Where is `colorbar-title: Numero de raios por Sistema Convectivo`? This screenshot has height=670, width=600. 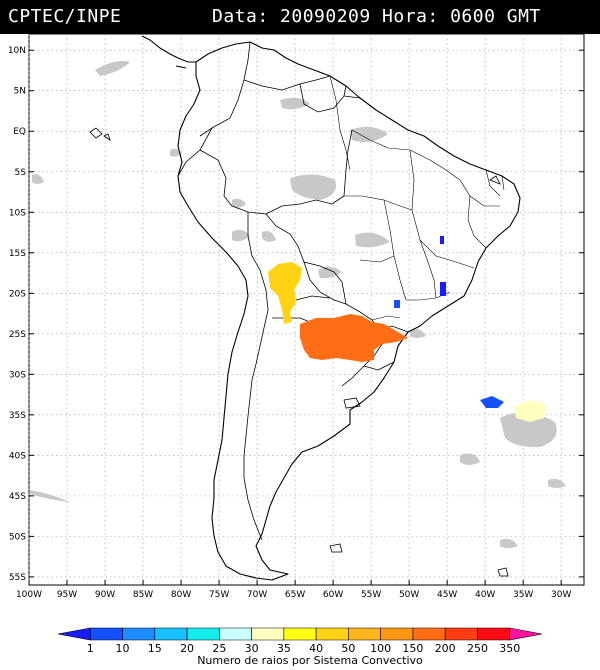 colorbar-title: Numero de raios por Sistema Convectivo is located at coordinates (310, 660).